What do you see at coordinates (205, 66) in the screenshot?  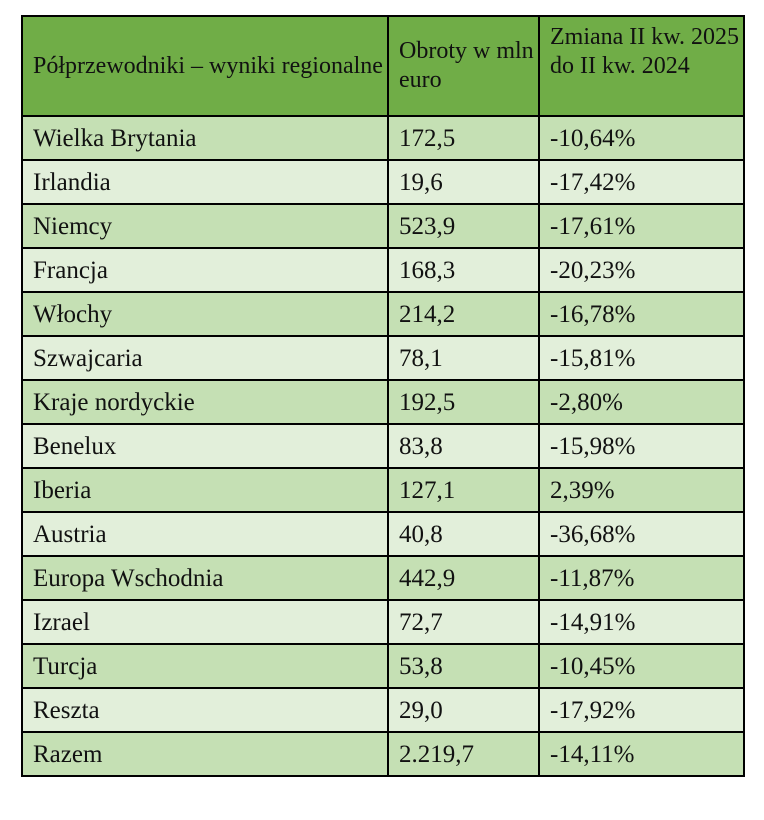 I see `header-region: Półprzewodniki – wyniki regionalne` at bounding box center [205, 66].